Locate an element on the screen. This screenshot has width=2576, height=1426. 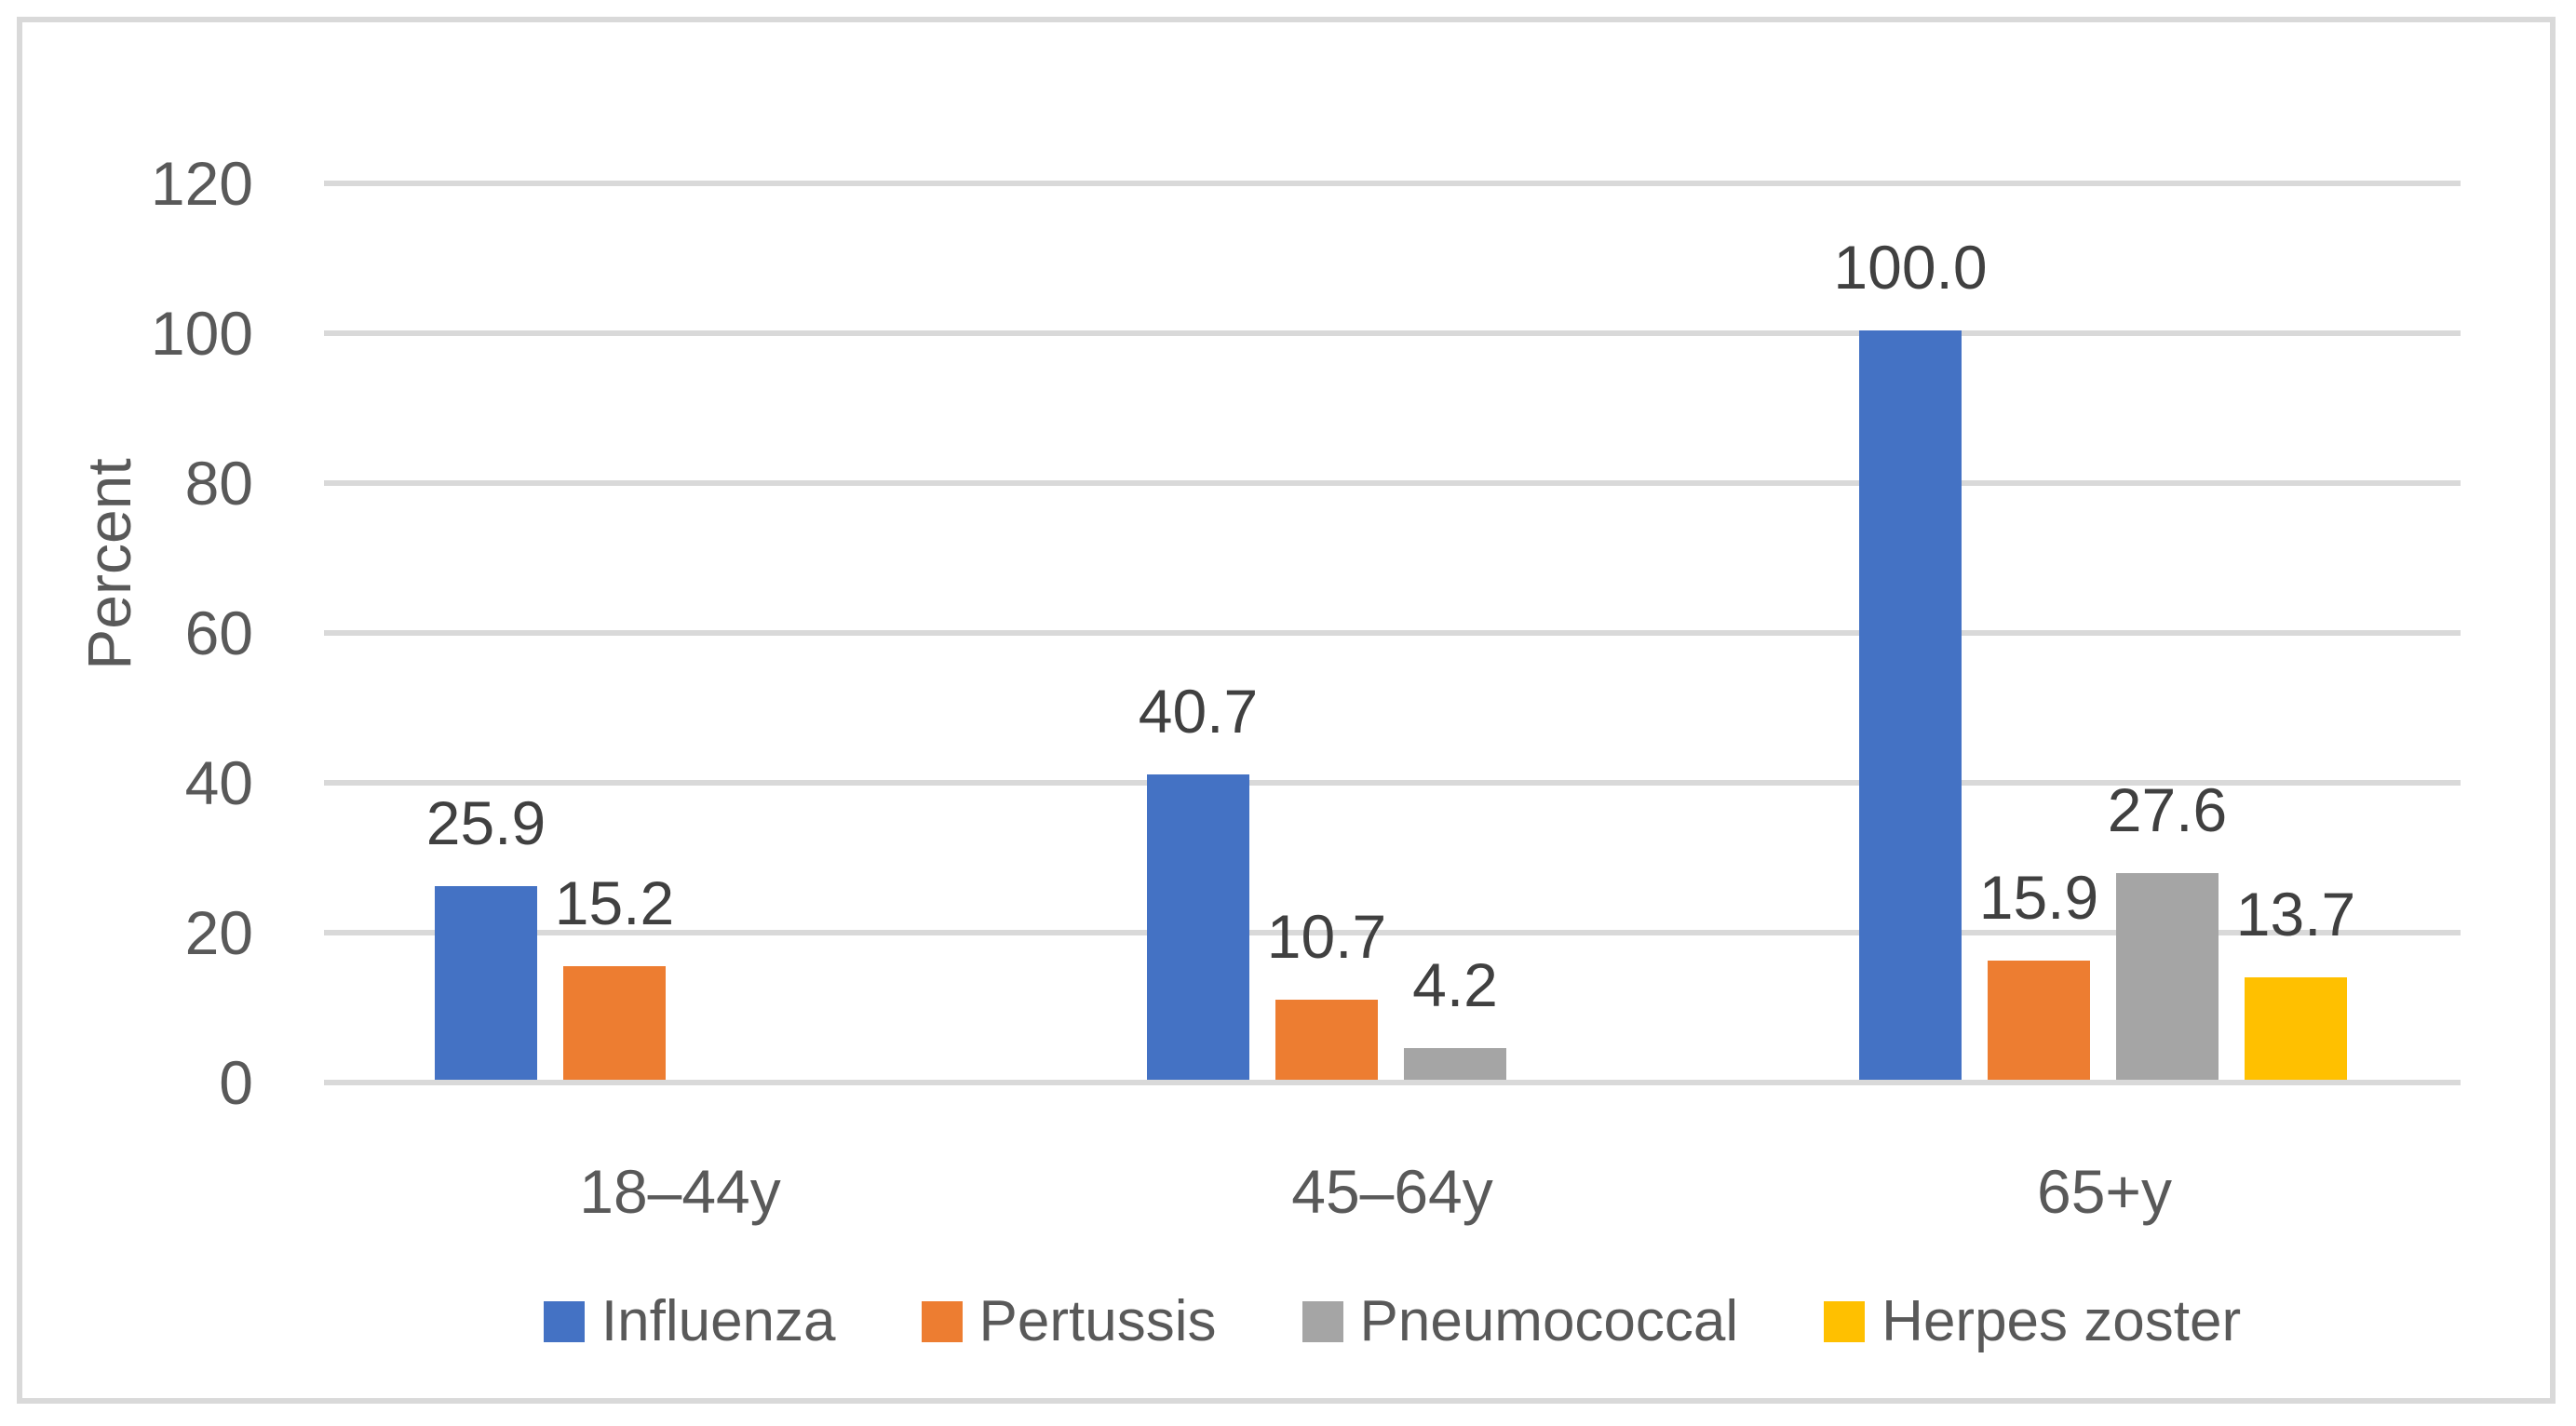
data-label-influenza-18-44y: 25.9 is located at coordinates (485, 822).